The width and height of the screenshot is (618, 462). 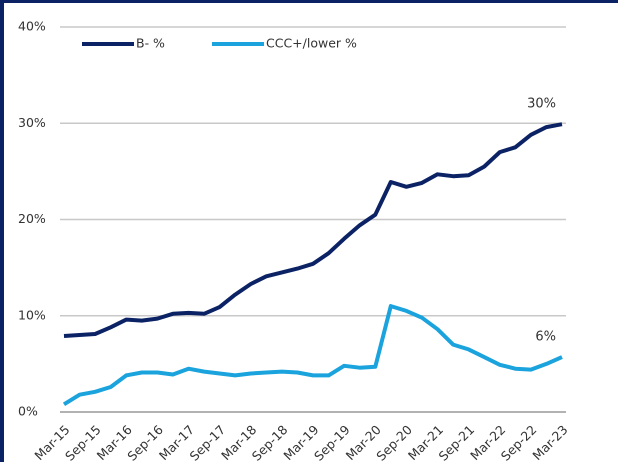 What do you see at coordinates (32, 26) in the screenshot?
I see `y-tick-label: 40%` at bounding box center [32, 26].